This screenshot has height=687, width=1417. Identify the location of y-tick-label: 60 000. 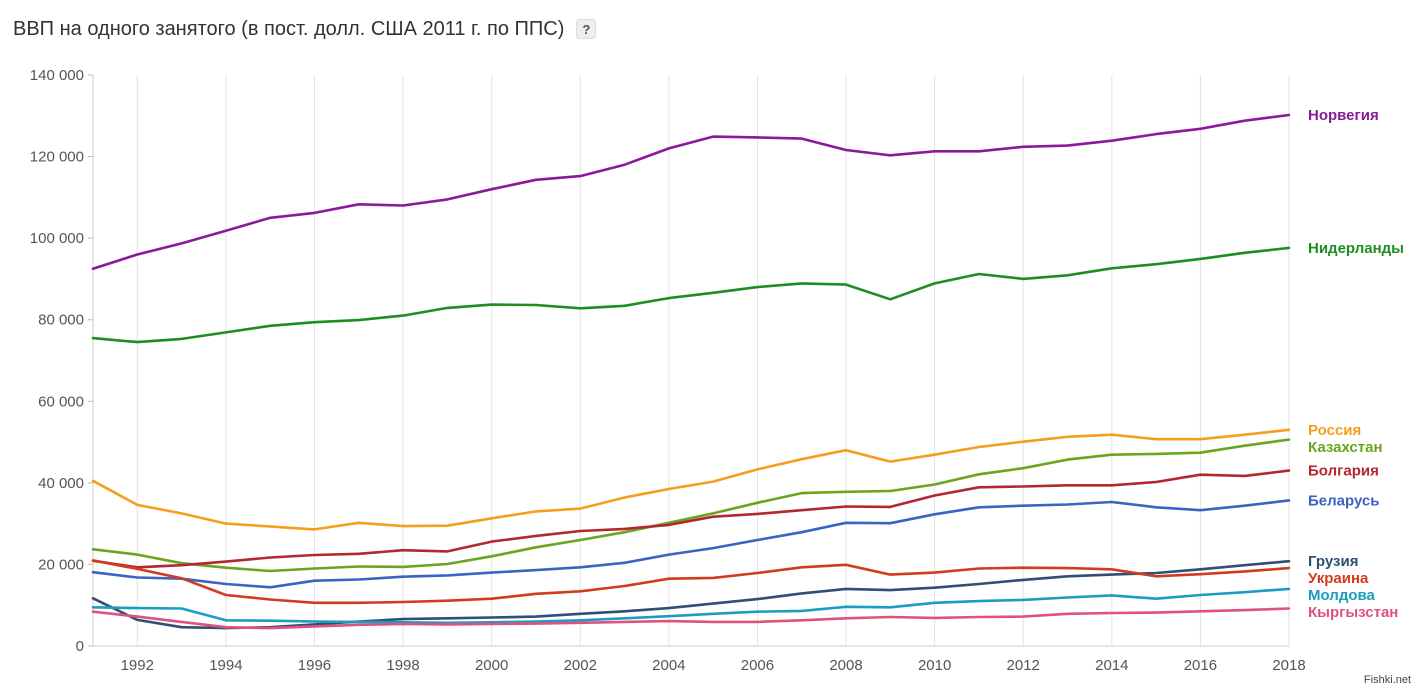
(61, 401).